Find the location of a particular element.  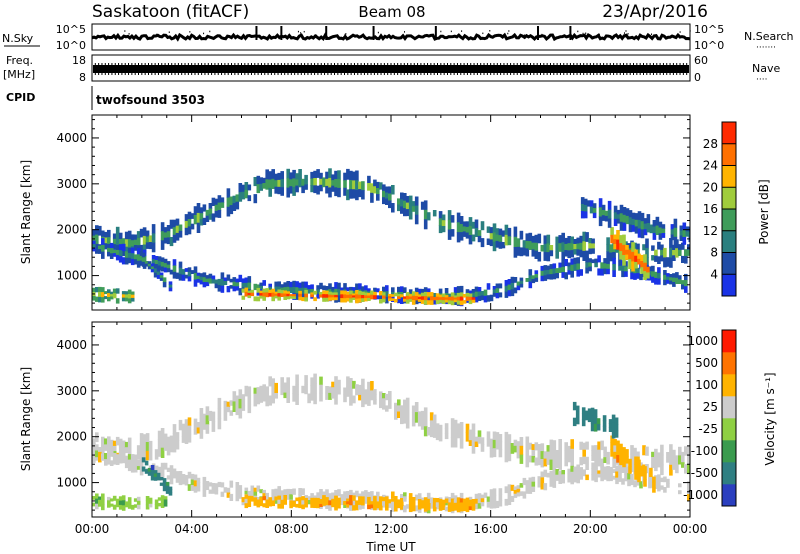

cpid-strip: CPID twofsound 3503 is located at coordinates (105, 98).